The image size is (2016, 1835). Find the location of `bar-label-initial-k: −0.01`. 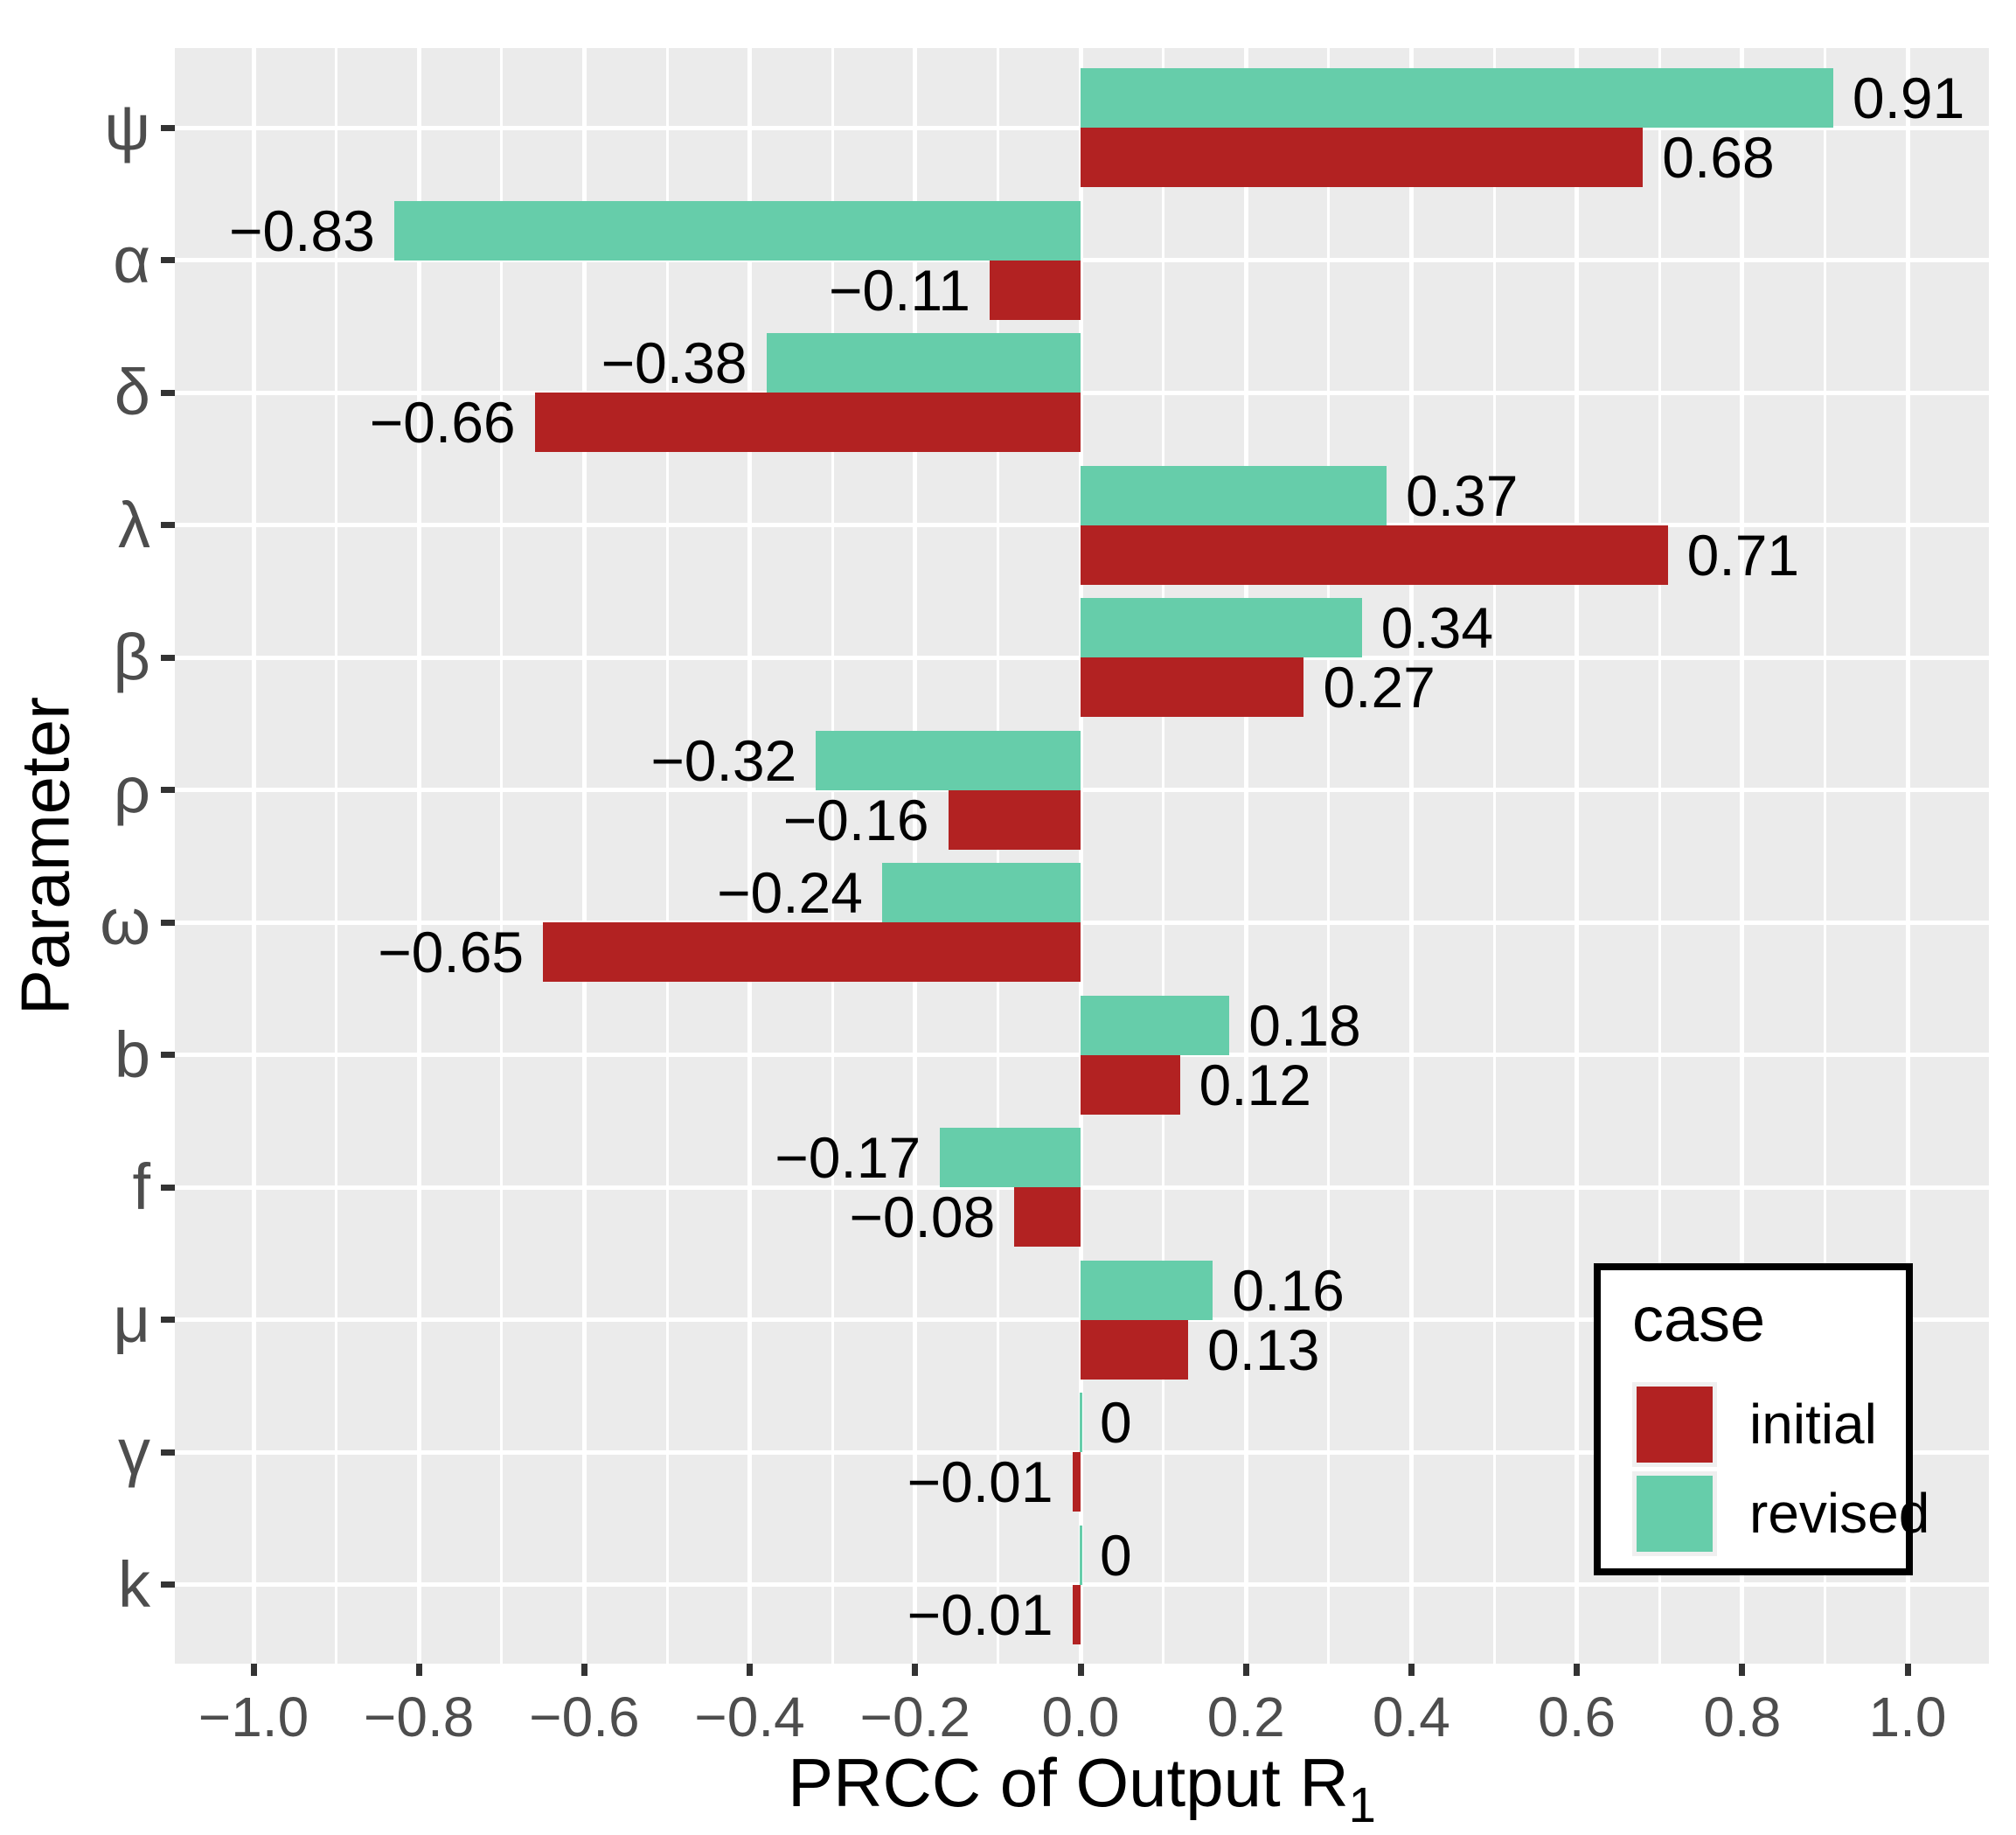

bar-label-initial-k: −0.01 is located at coordinates (980, 1614).